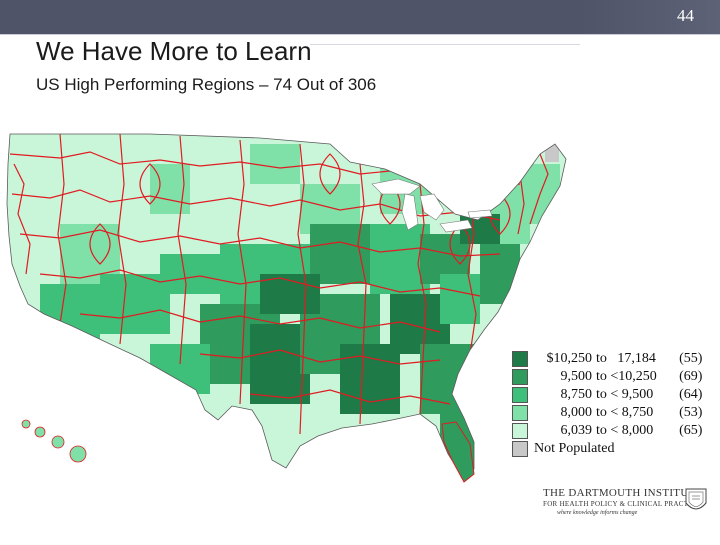  Describe the element at coordinates (685, 15) in the screenshot. I see `page-number: 44` at that location.